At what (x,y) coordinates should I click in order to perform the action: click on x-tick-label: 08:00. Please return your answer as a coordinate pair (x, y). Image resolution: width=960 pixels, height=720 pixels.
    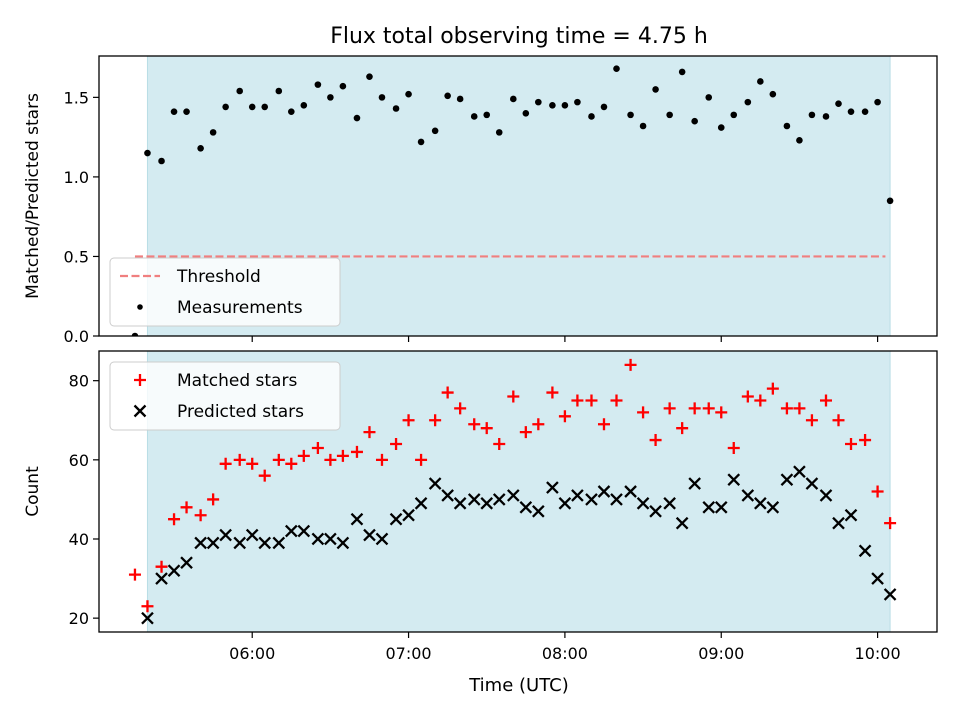
    Looking at the image, I should click on (565, 653).